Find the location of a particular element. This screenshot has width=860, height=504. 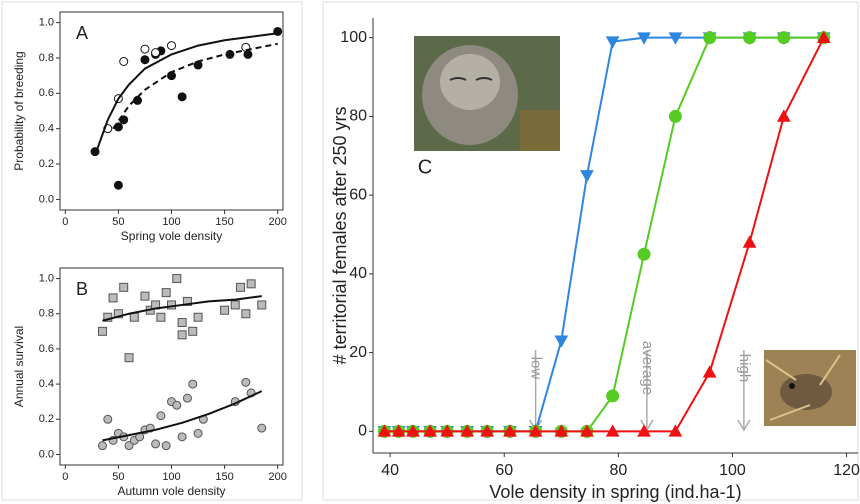

x-tick-label: 60 is located at coordinates (504, 470).